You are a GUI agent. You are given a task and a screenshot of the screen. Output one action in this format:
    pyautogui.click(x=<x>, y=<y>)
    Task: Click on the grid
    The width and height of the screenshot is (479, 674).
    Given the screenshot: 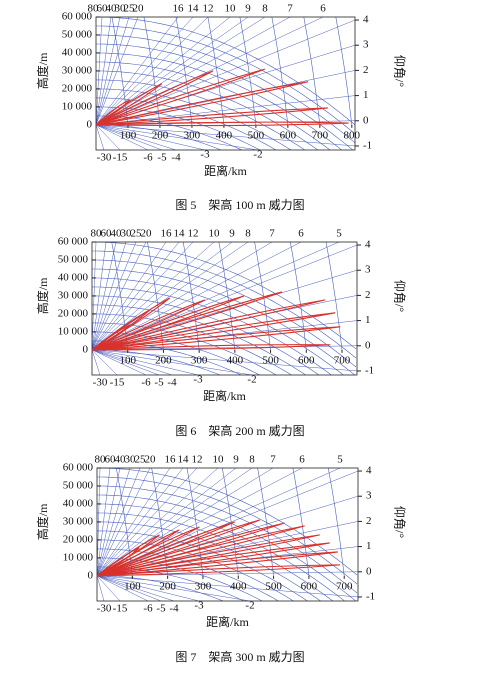 What is the action you would take?
    pyautogui.click(x=225, y=83)
    